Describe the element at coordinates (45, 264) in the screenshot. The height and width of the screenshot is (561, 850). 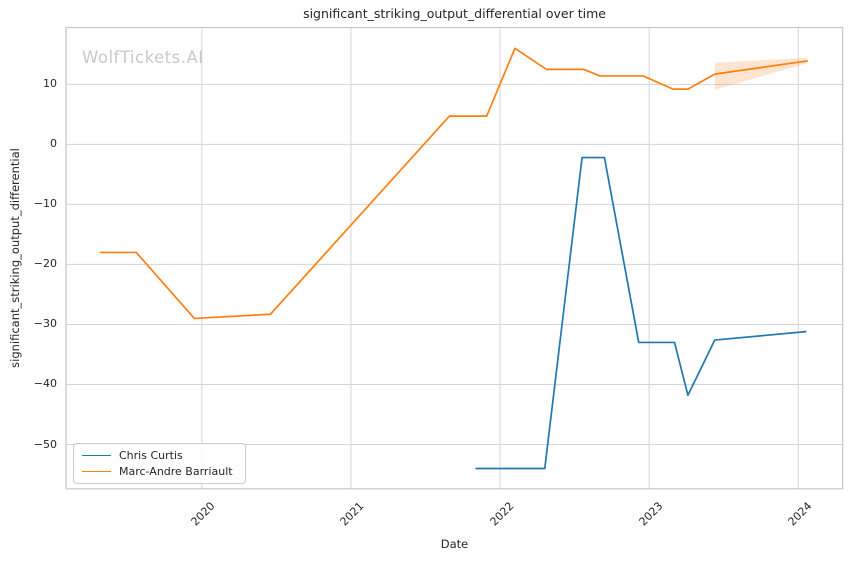
I see `y-tick-label: −20` at that location.